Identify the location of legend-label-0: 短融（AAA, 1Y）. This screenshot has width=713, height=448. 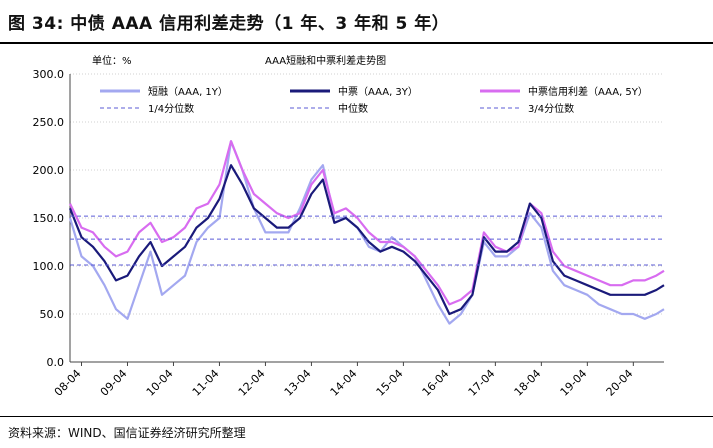
(188, 91).